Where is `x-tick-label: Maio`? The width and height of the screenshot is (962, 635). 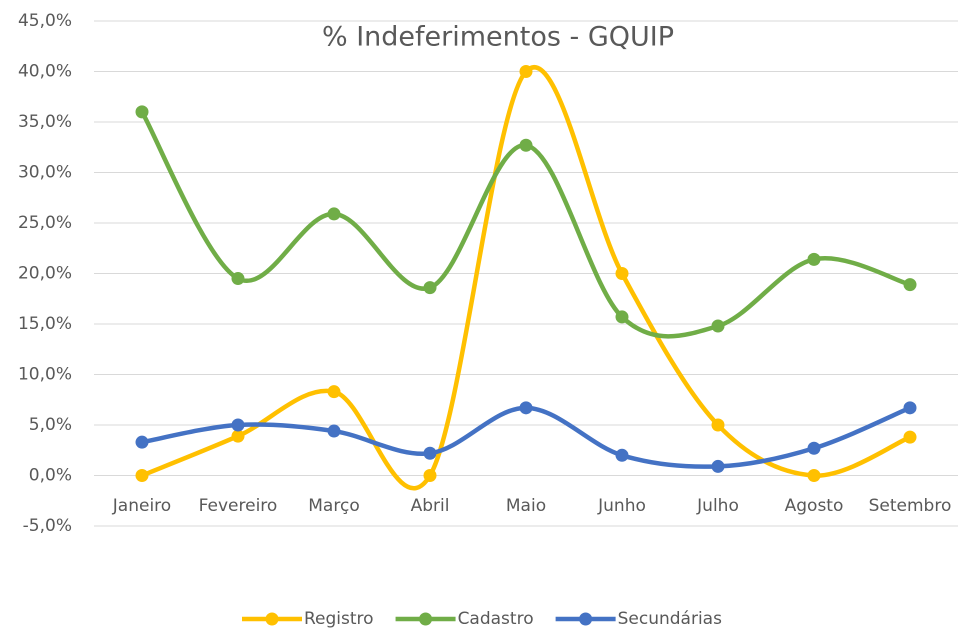
x-tick-label: Maio is located at coordinates (526, 506).